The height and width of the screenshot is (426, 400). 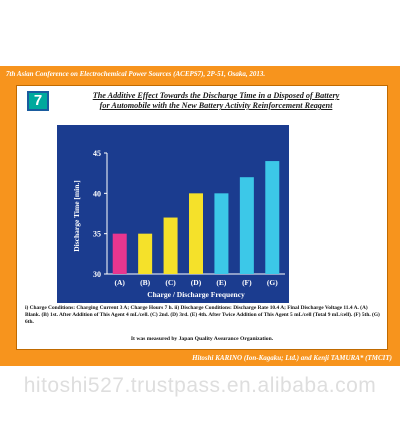 What do you see at coordinates (247, 282) in the screenshot?
I see `x-tick-label: (F)` at bounding box center [247, 282].